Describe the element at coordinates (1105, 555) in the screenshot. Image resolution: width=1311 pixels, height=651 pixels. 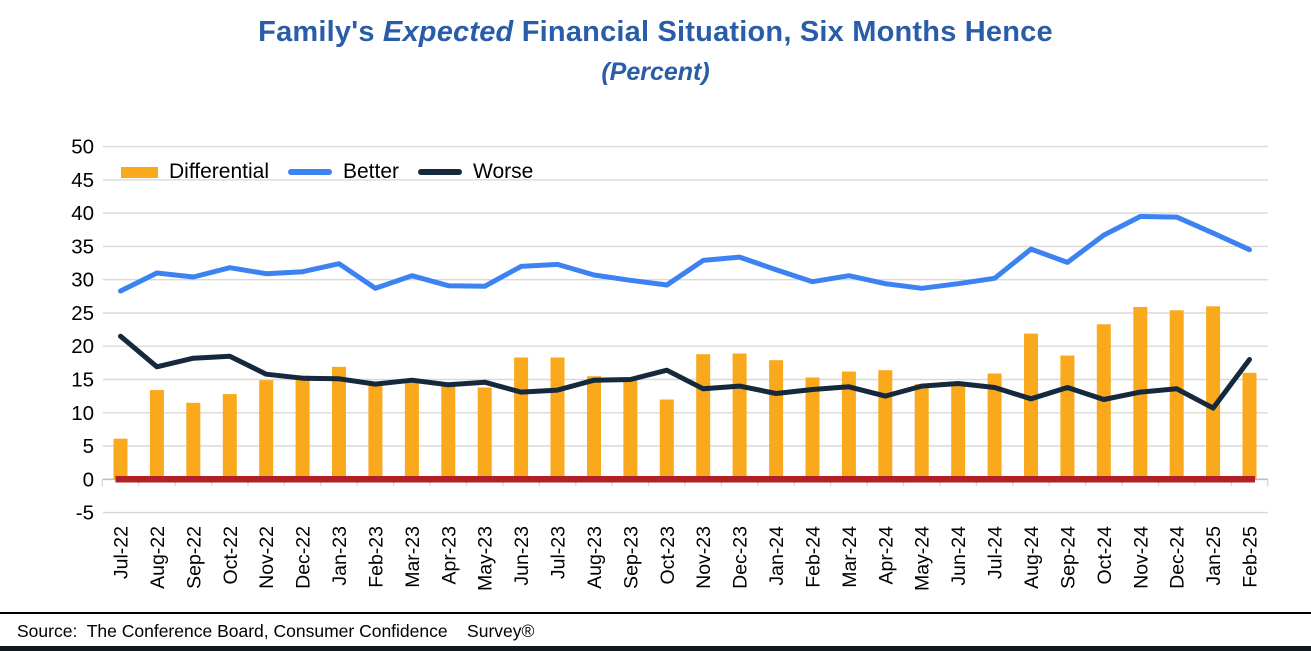
I see `svg-text: Oct-24` at that location.